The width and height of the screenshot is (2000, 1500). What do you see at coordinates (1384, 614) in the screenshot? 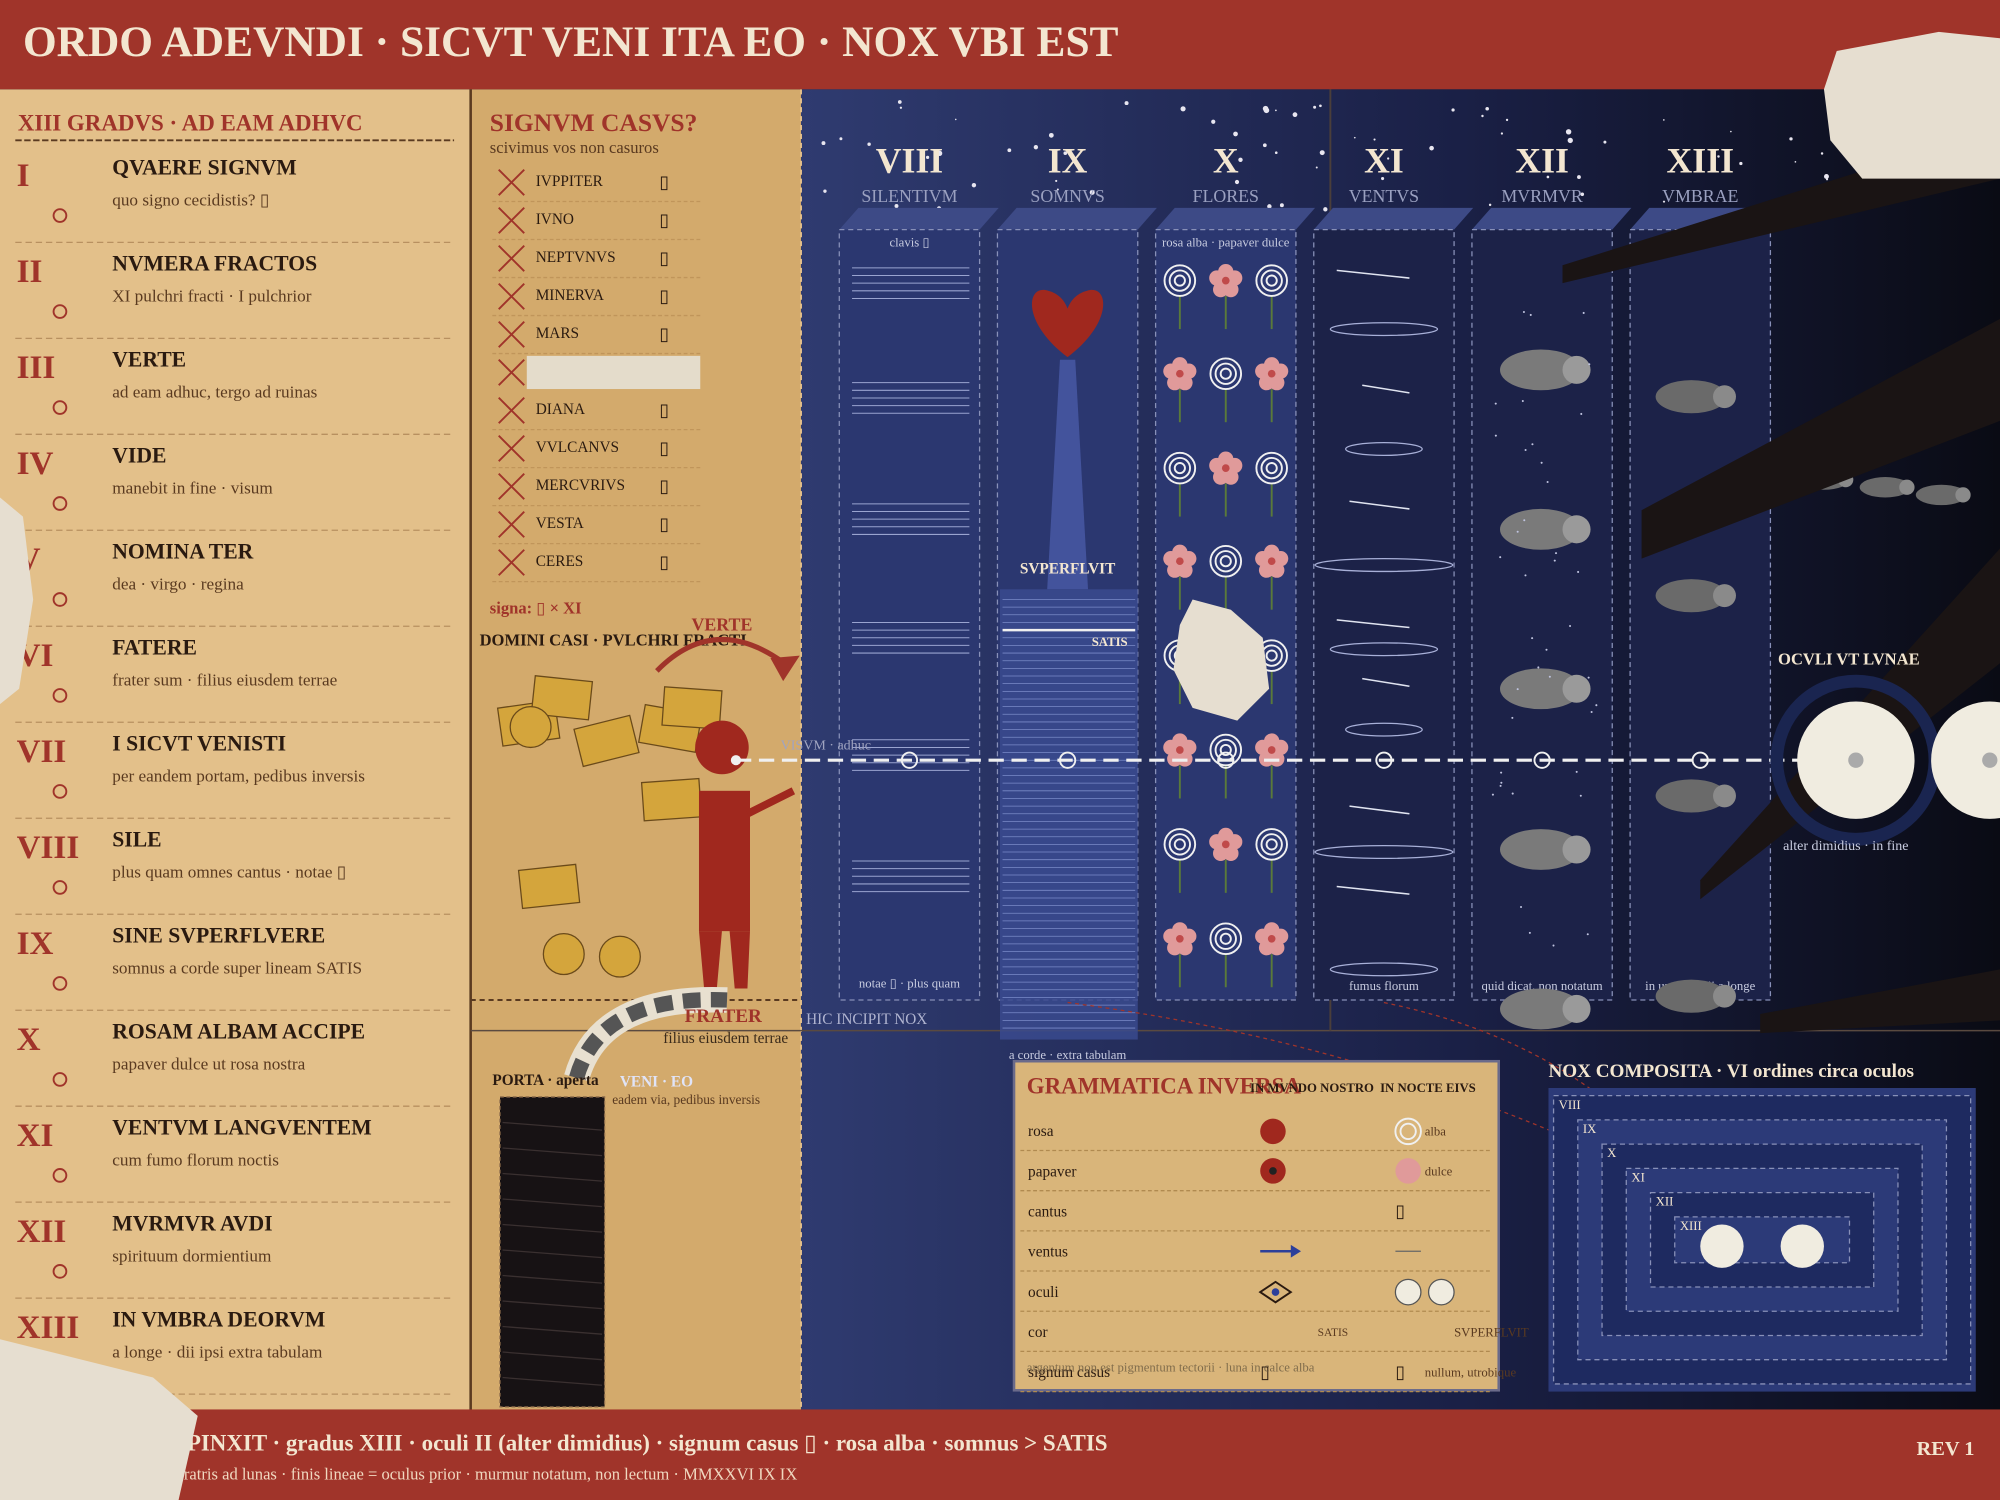
I see `column` at bounding box center [1384, 614].